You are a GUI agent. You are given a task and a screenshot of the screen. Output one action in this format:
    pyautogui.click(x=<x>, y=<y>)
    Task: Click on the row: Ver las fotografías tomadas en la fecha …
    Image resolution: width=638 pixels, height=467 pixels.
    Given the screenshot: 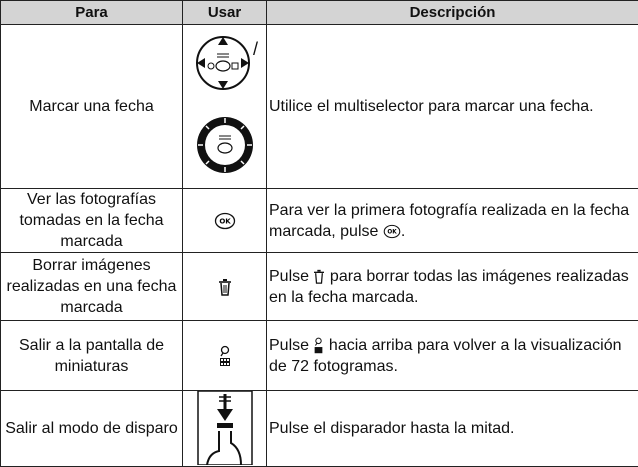 What is the action you would take?
    pyautogui.click(x=319, y=221)
    